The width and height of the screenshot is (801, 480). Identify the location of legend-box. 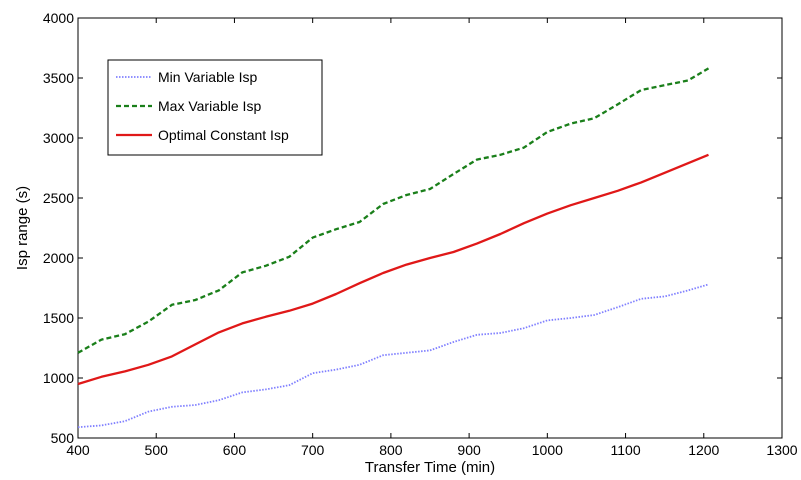
(215, 107).